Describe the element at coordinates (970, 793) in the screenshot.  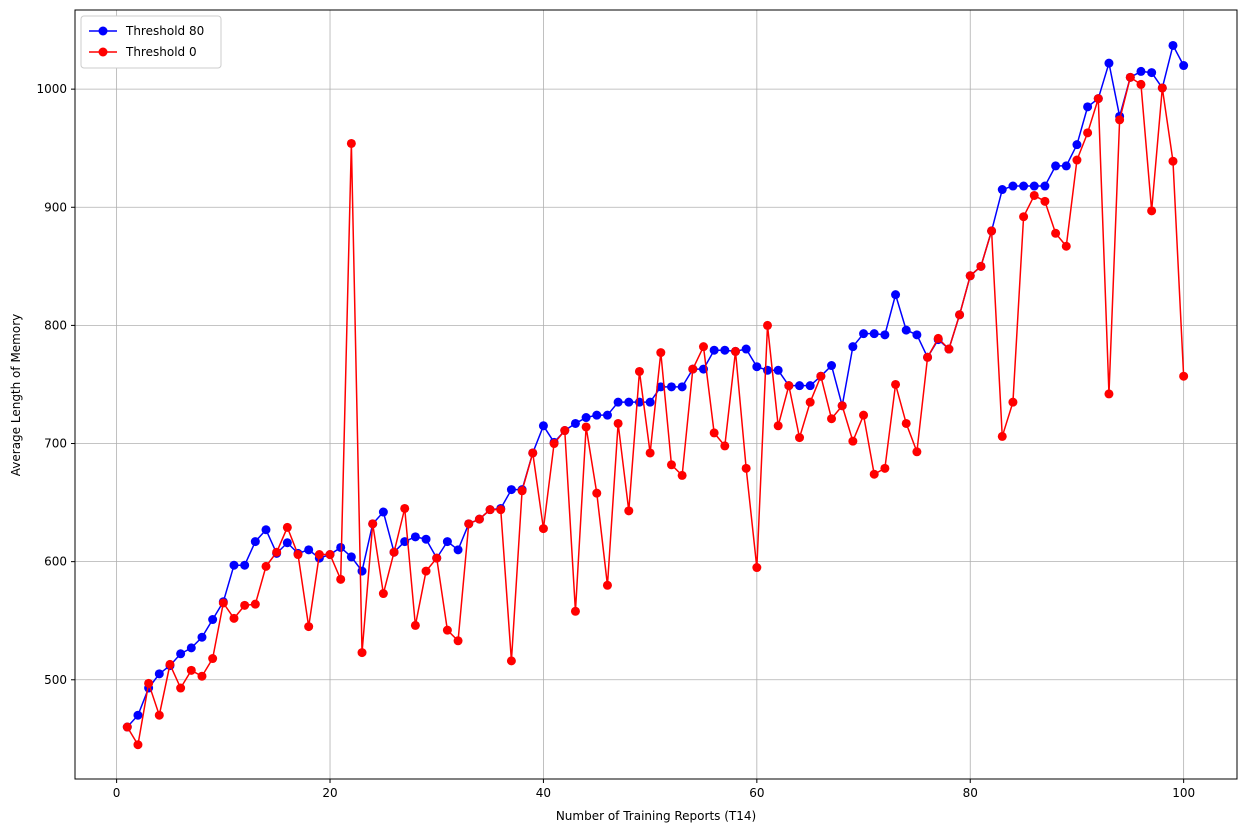
I see `x-tick-label: 80` at that location.